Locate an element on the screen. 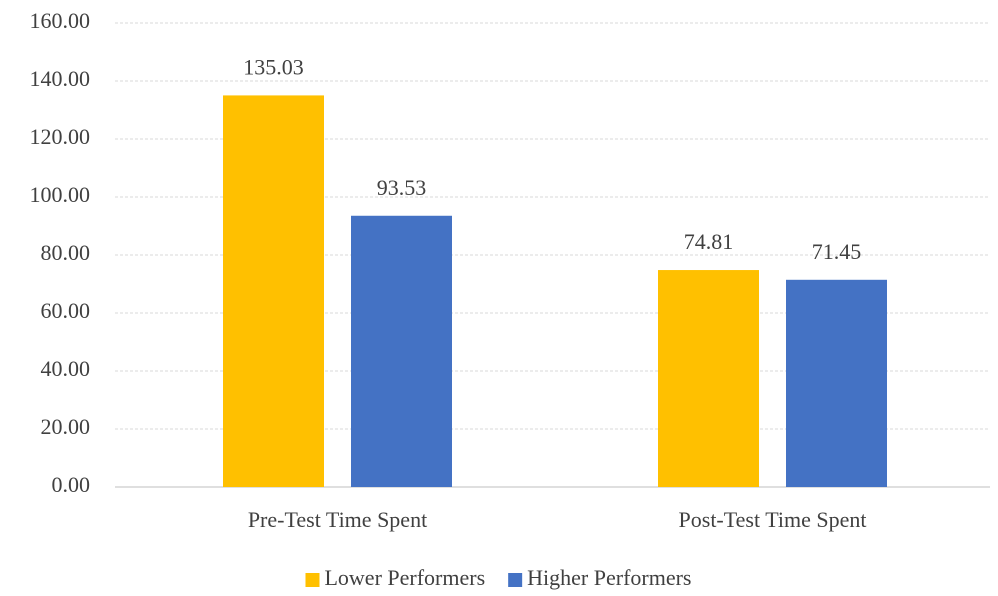 The width and height of the screenshot is (998, 596). legend-label: Lower Performers is located at coordinates (404, 577).